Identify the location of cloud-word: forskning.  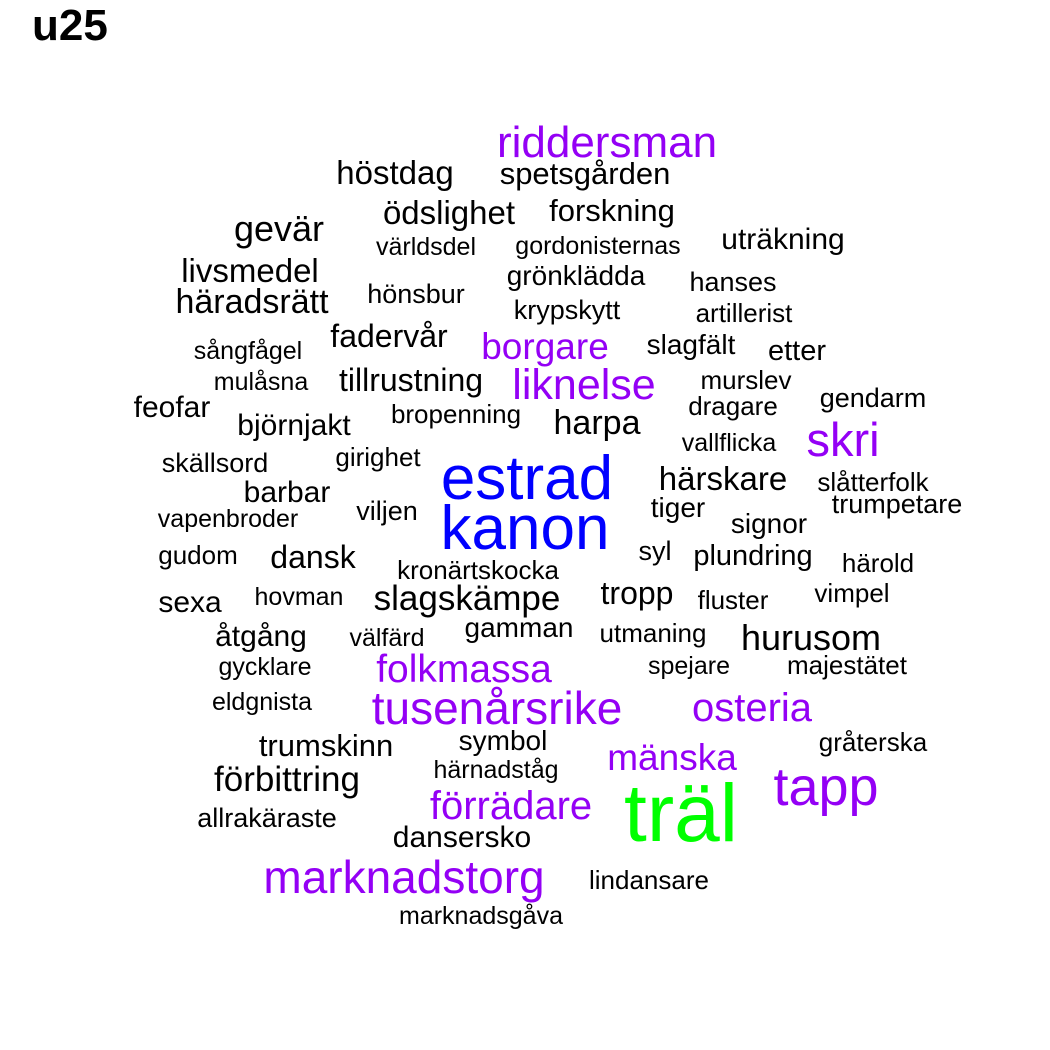
(612, 210).